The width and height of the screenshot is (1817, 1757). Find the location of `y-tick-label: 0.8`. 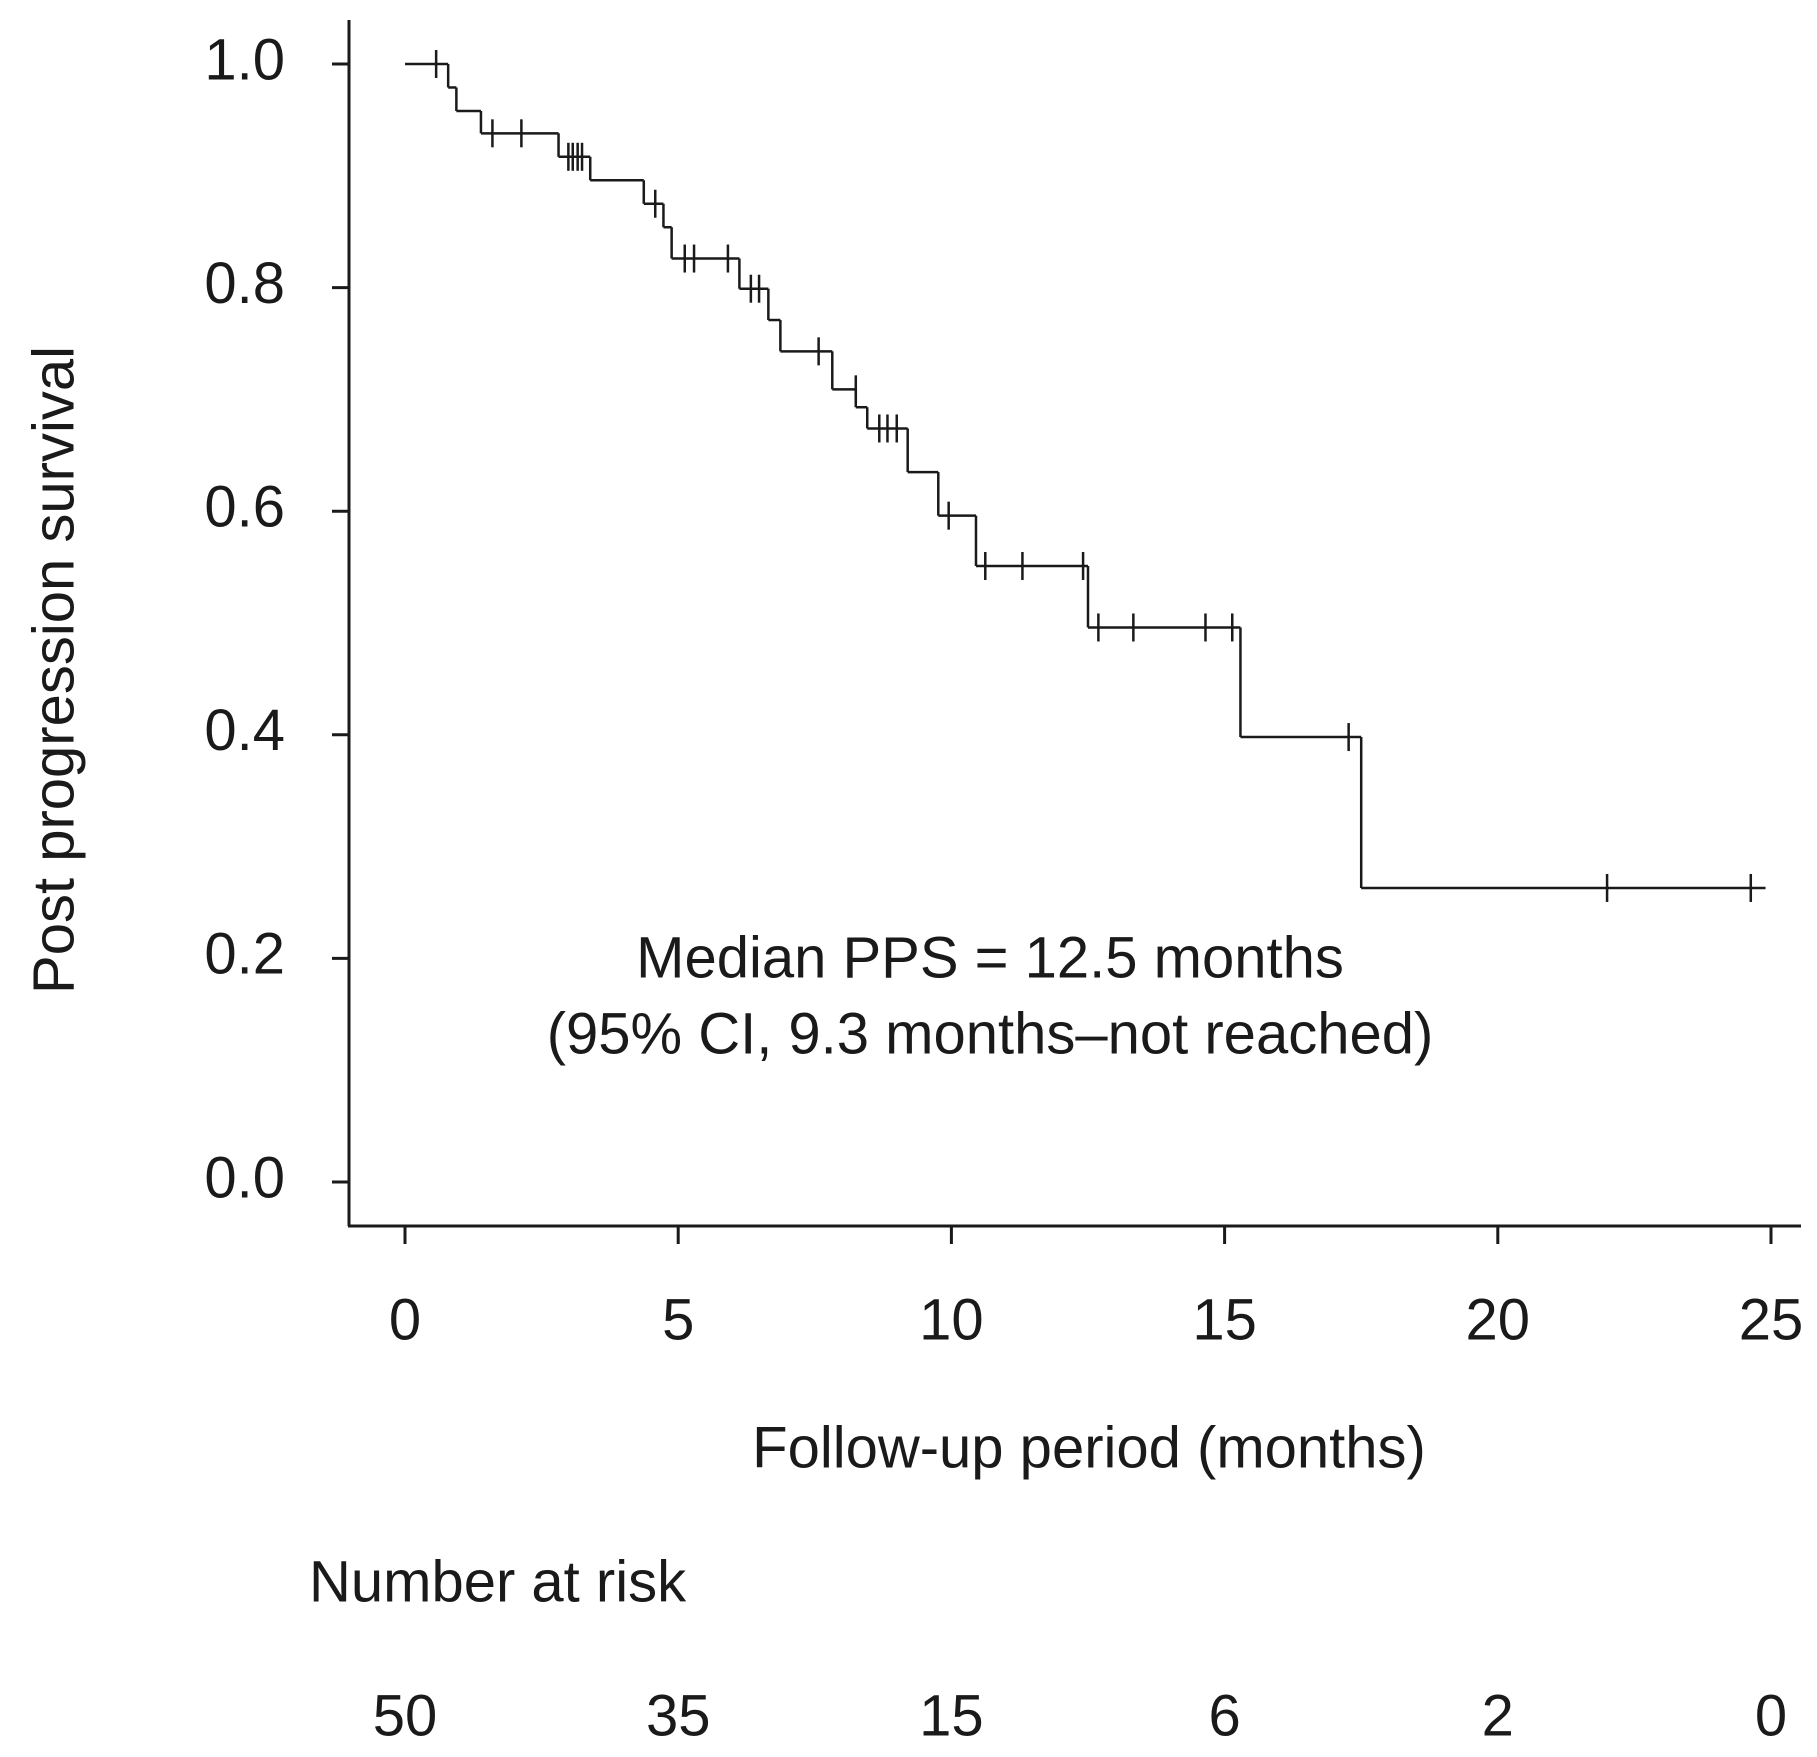

y-tick-label: 0.8 is located at coordinates (244, 283).